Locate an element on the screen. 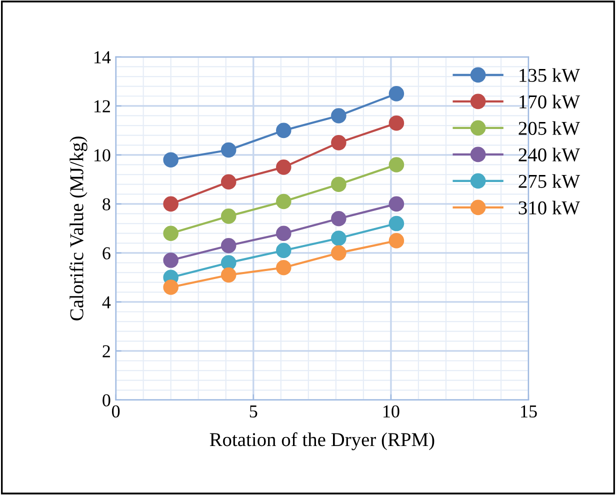 This screenshot has width=616, height=495. y-tick-label: 2 is located at coordinates (106, 351).